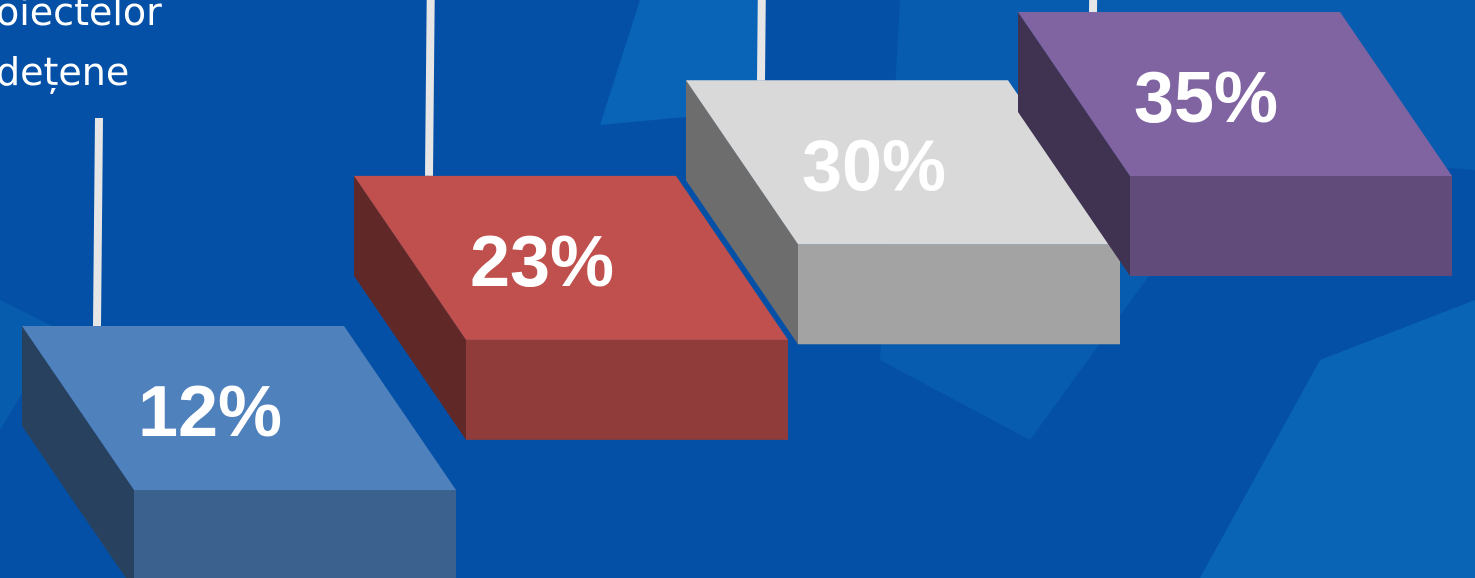 Image resolution: width=1475 pixels, height=578 pixels. I want to click on bar-value-label: 35%, so click(1206, 98).